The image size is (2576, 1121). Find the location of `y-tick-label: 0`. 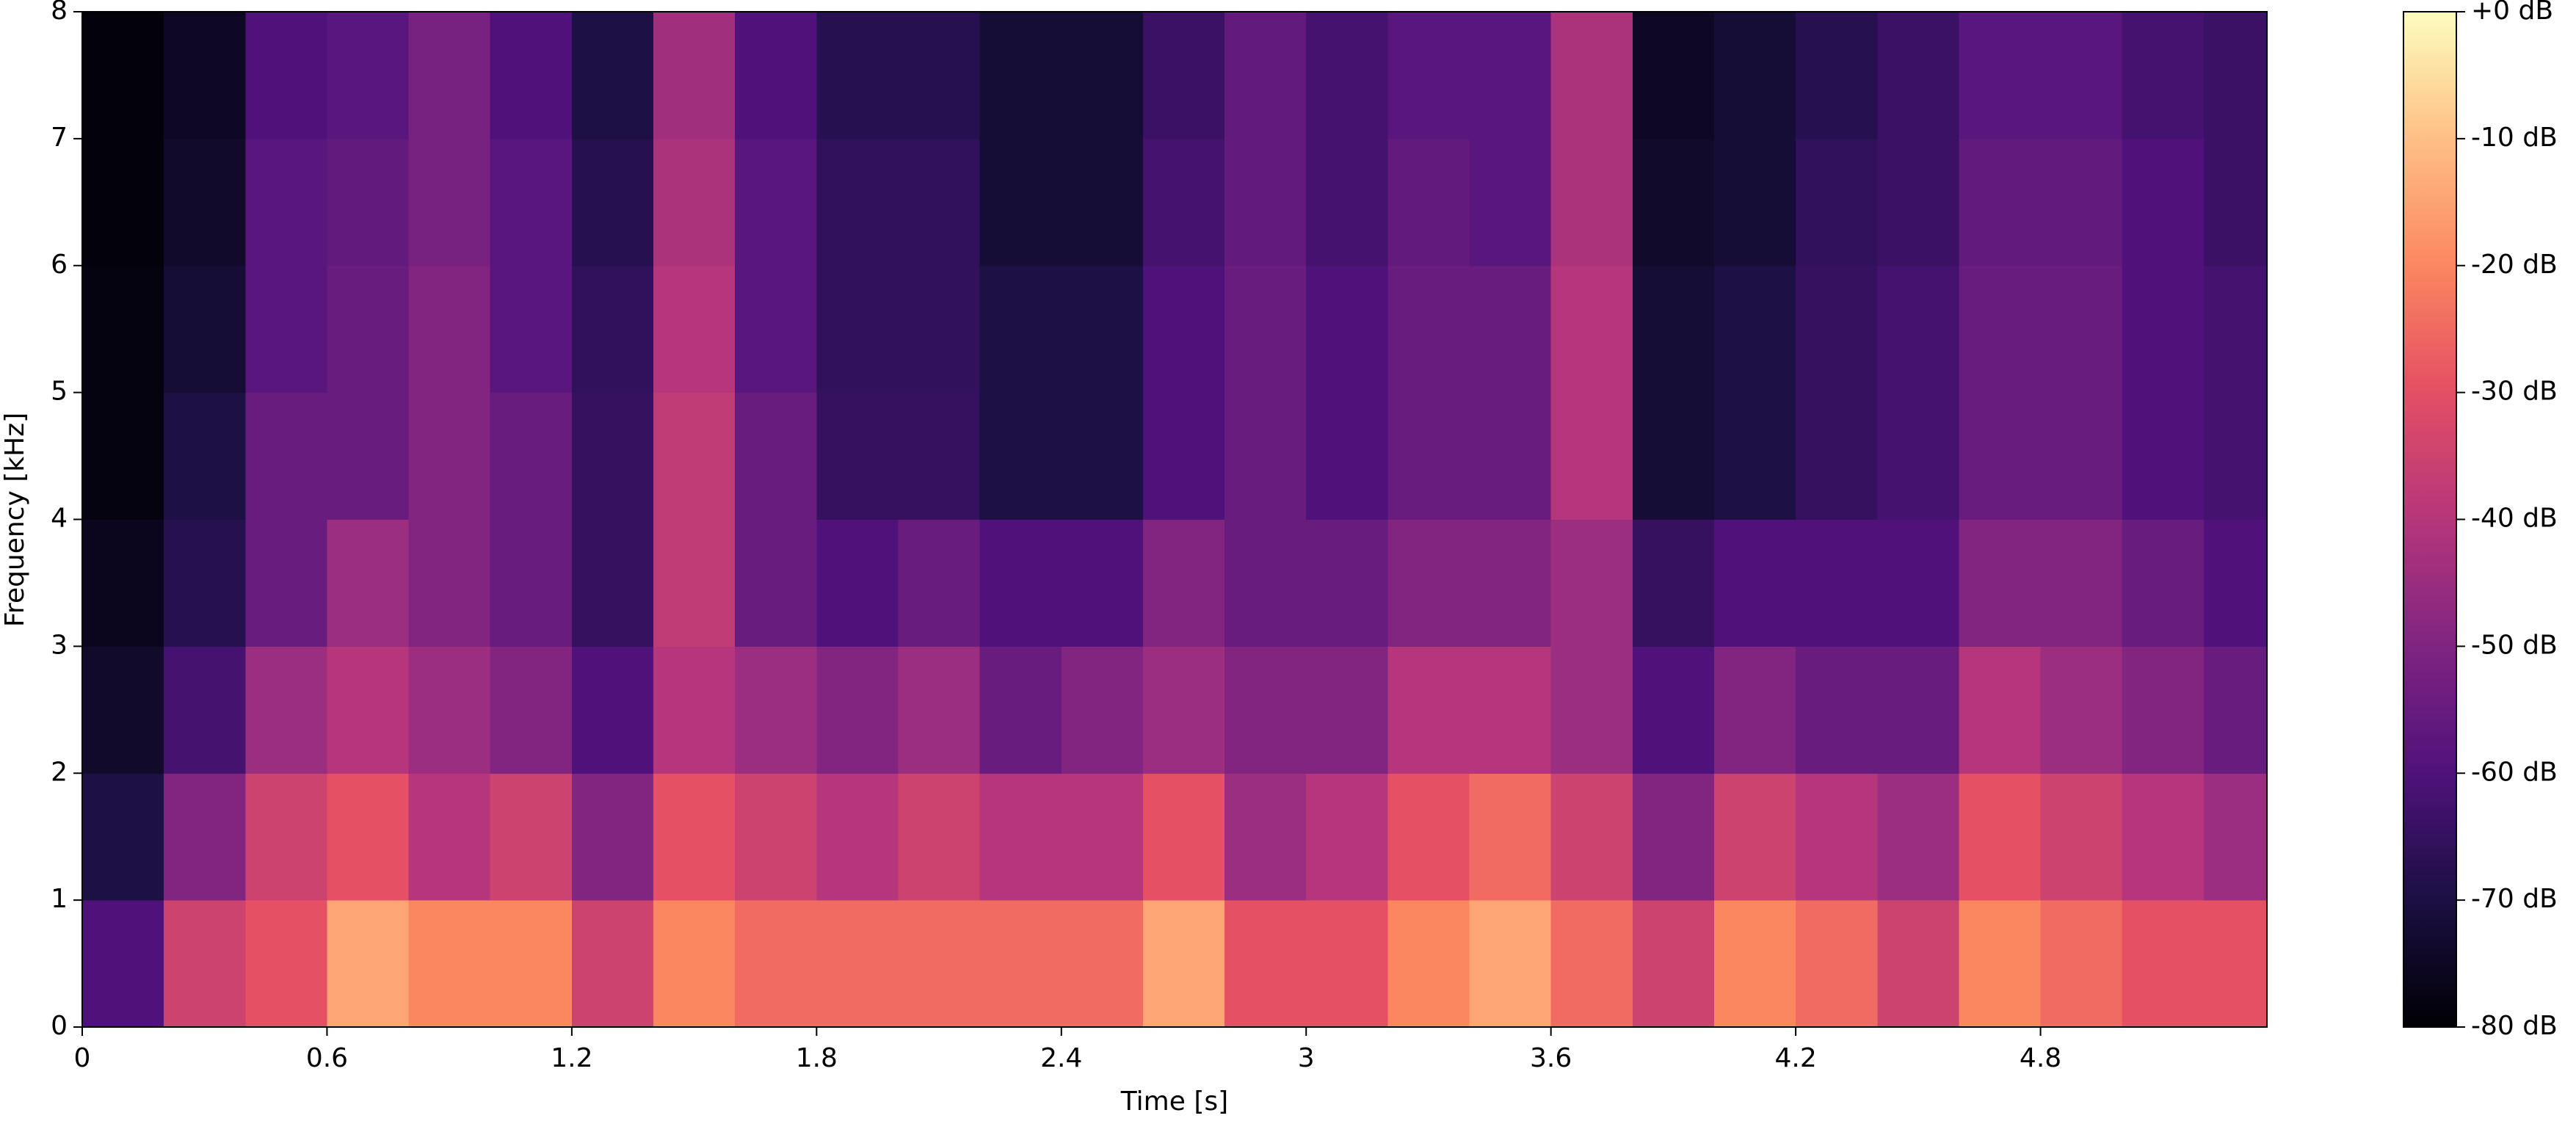

y-tick-label: 0 is located at coordinates (60, 1026).